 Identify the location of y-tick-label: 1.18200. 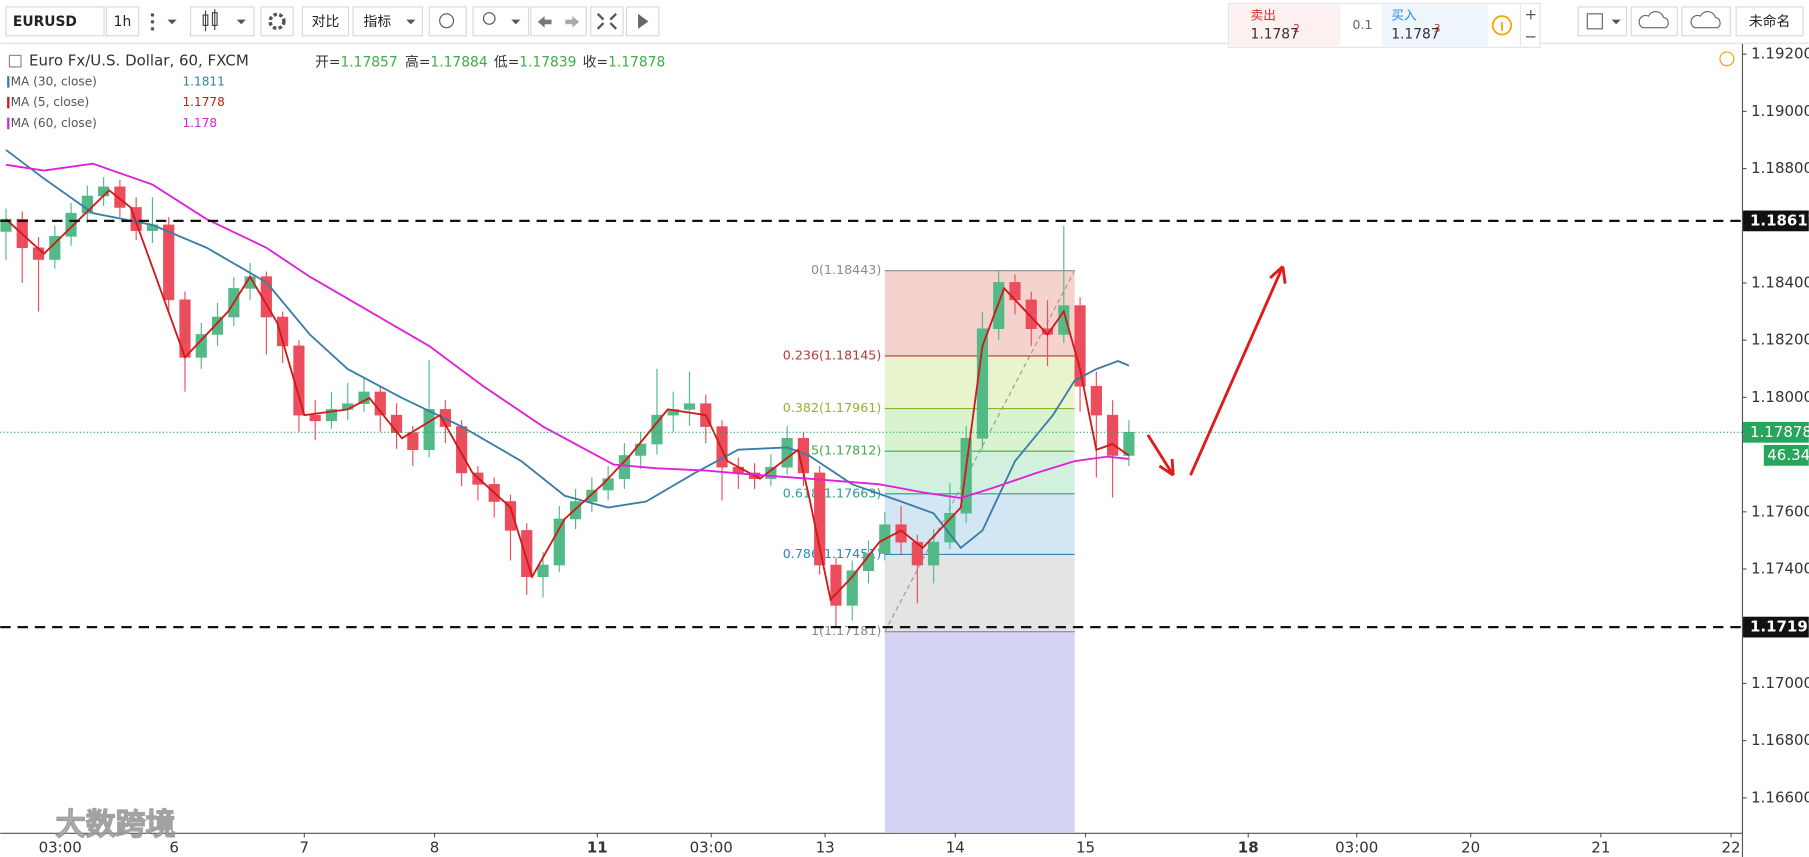
(1780, 340).